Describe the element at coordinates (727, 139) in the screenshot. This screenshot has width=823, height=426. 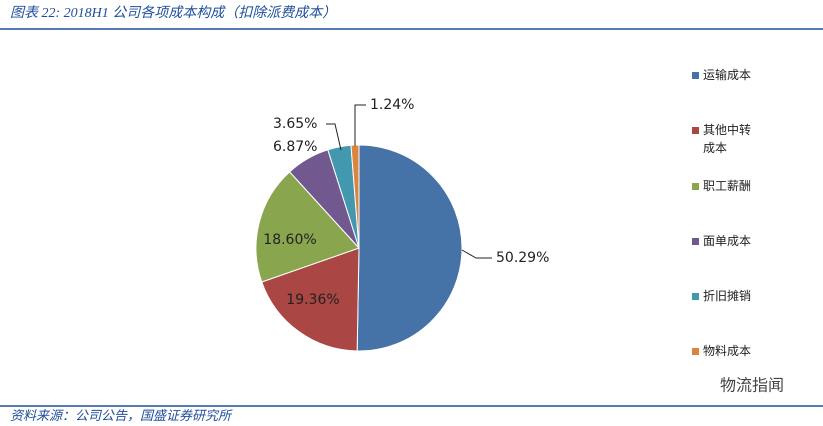
I see `legend-label: 其他中转成本` at that location.